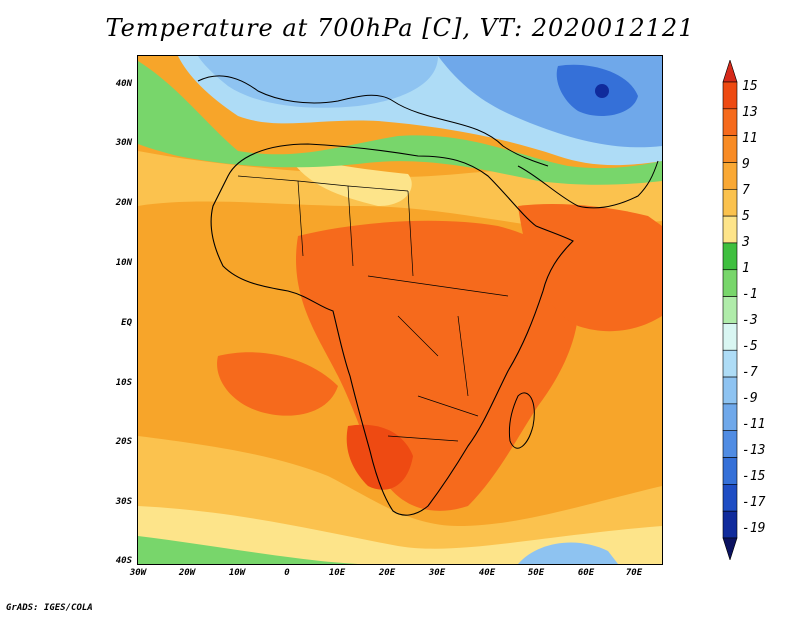 Image resolution: width=800 pixels, height=618 pixels. What do you see at coordinates (754, 528) in the screenshot?
I see `colorbar-label: -19` at bounding box center [754, 528].